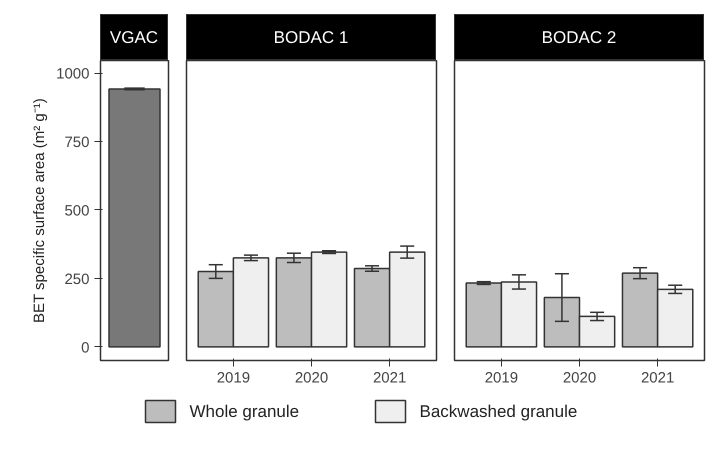 The image size is (720, 468). I want to click on y-axis-title: BET specific surface area (m² g⁻¹), so click(39, 211).